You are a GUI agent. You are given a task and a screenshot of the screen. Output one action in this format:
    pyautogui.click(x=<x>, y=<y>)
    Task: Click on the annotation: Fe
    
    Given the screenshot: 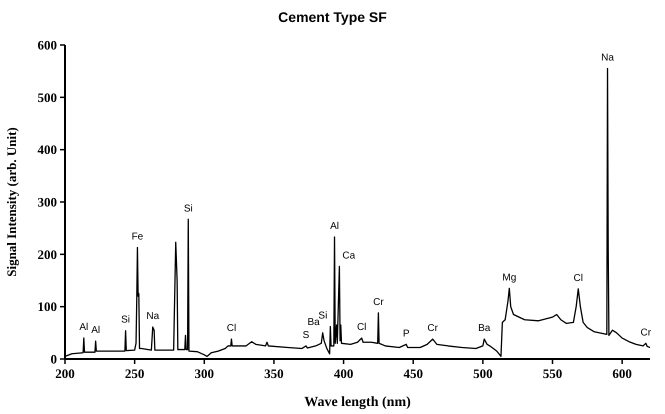 What is the action you would take?
    pyautogui.click(x=138, y=237)
    